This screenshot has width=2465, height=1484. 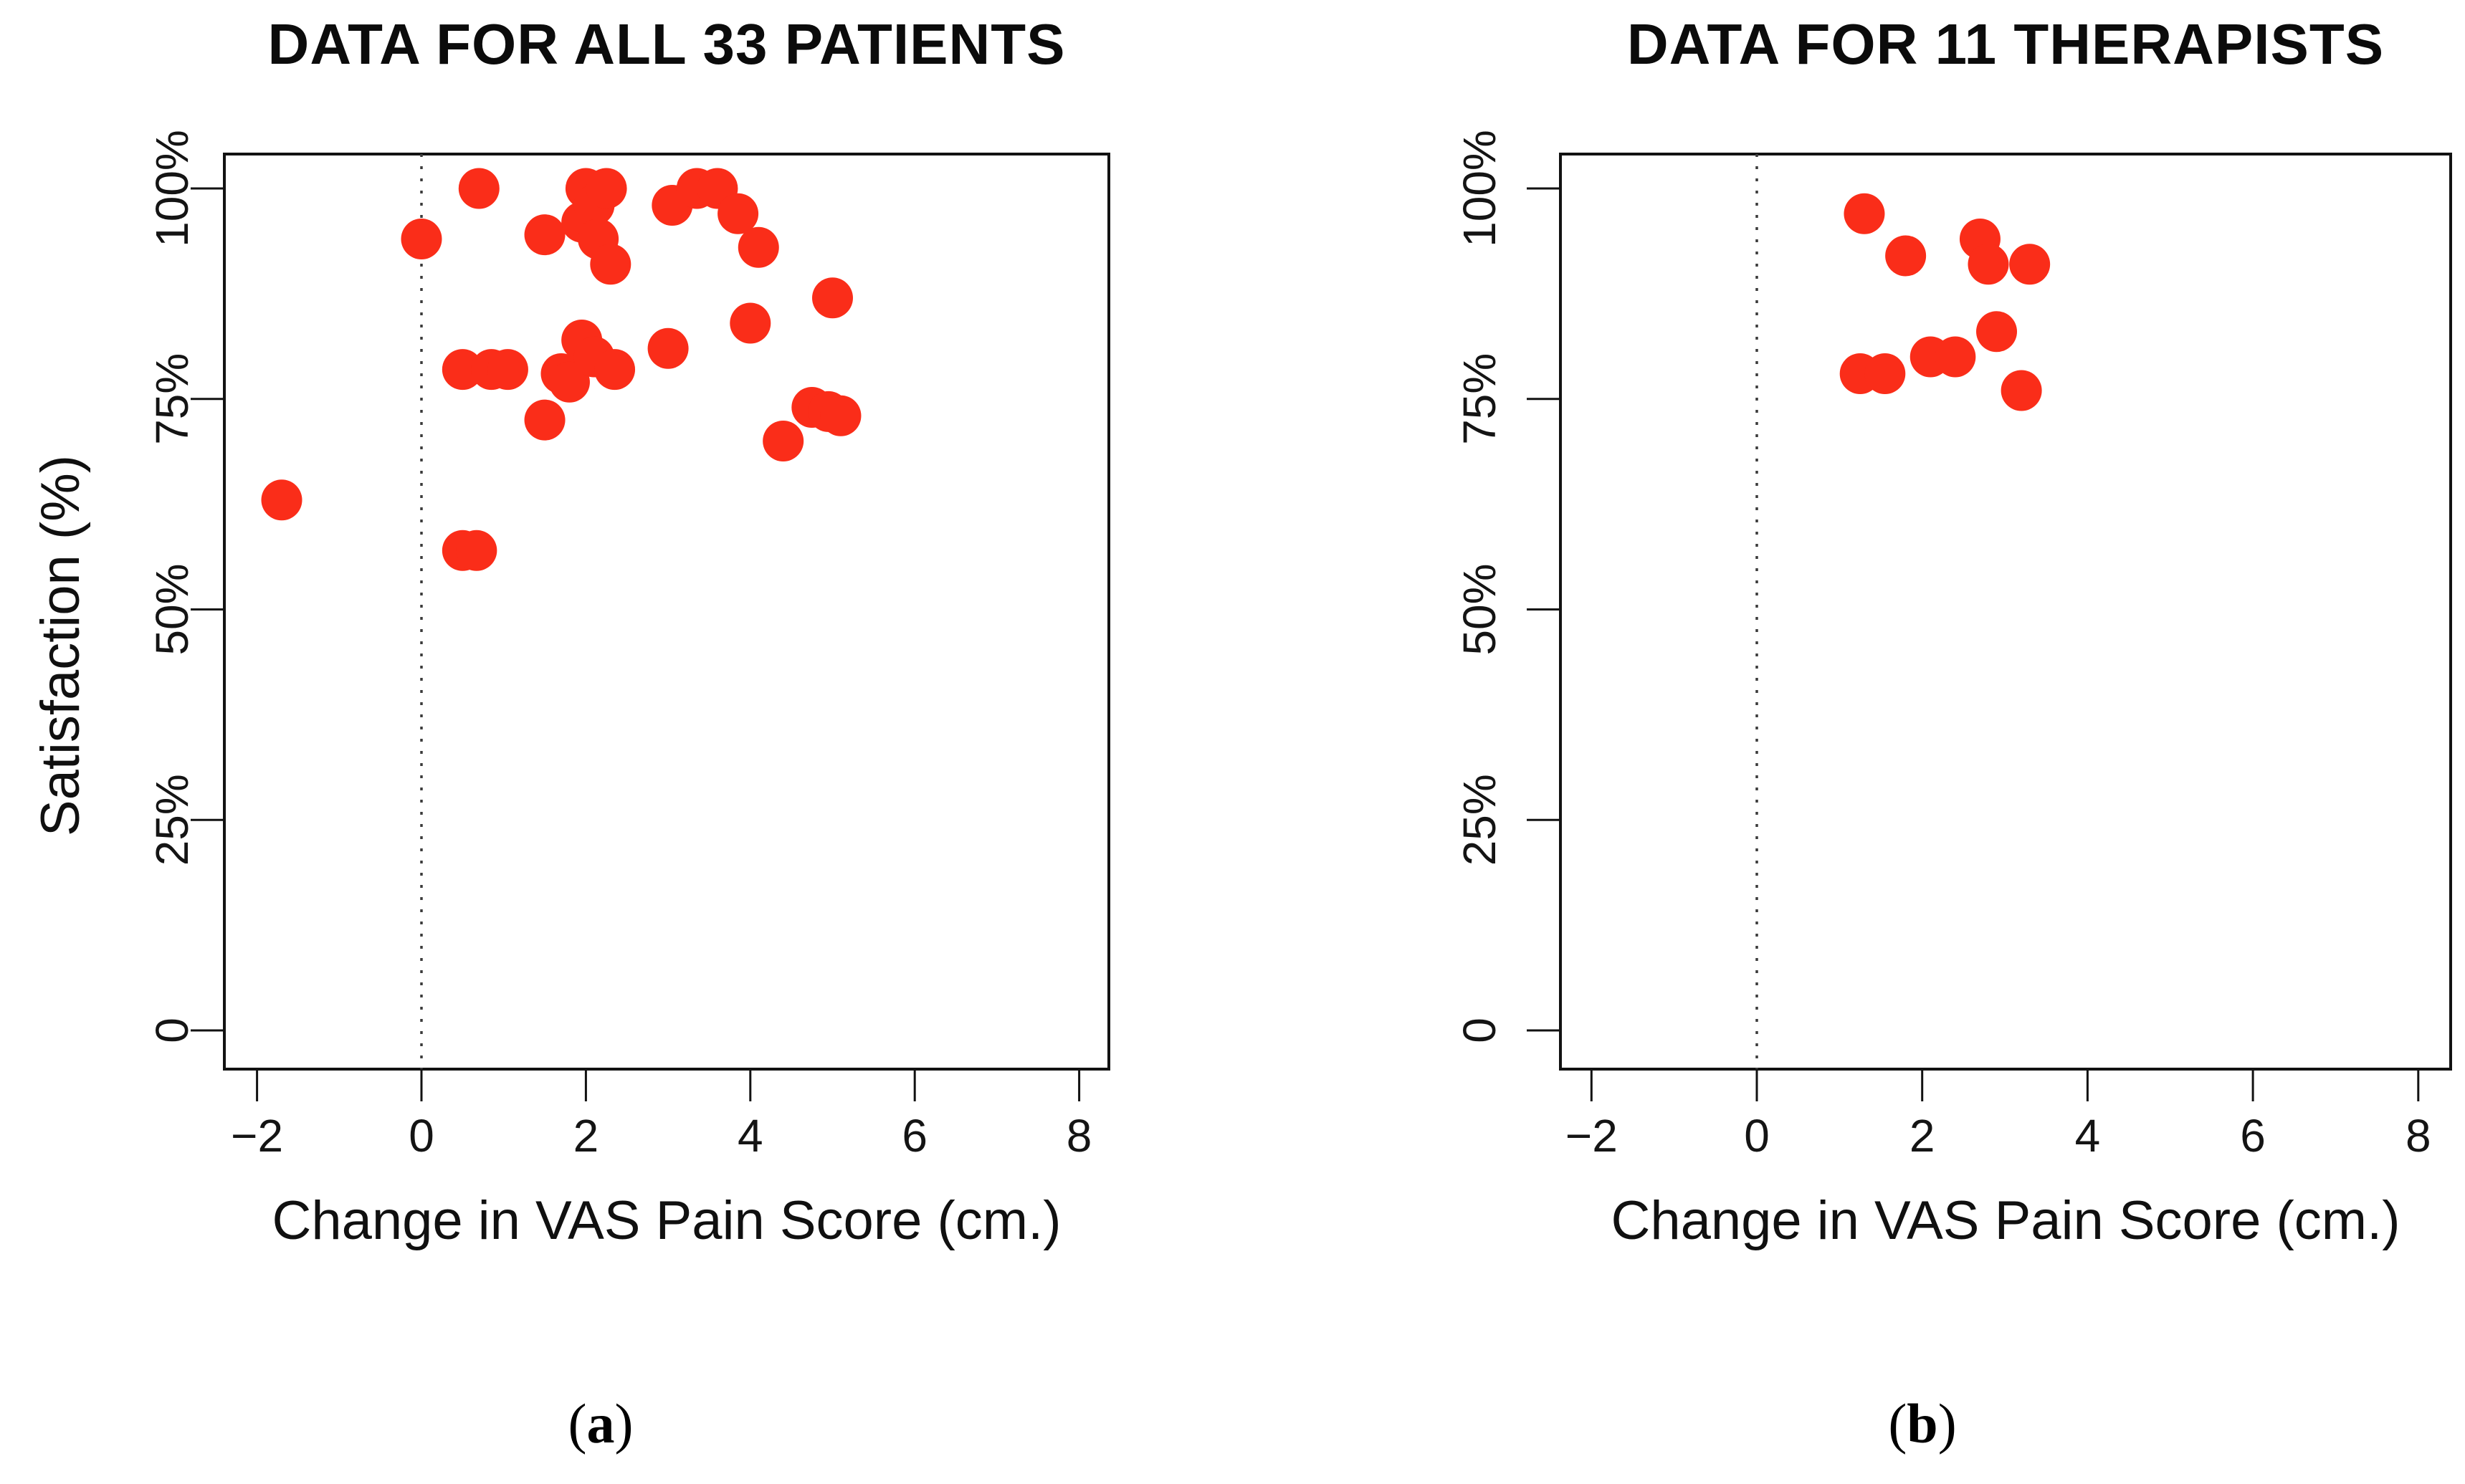 I want to click on left-x-tick-label: 2, so click(x=586, y=1136).